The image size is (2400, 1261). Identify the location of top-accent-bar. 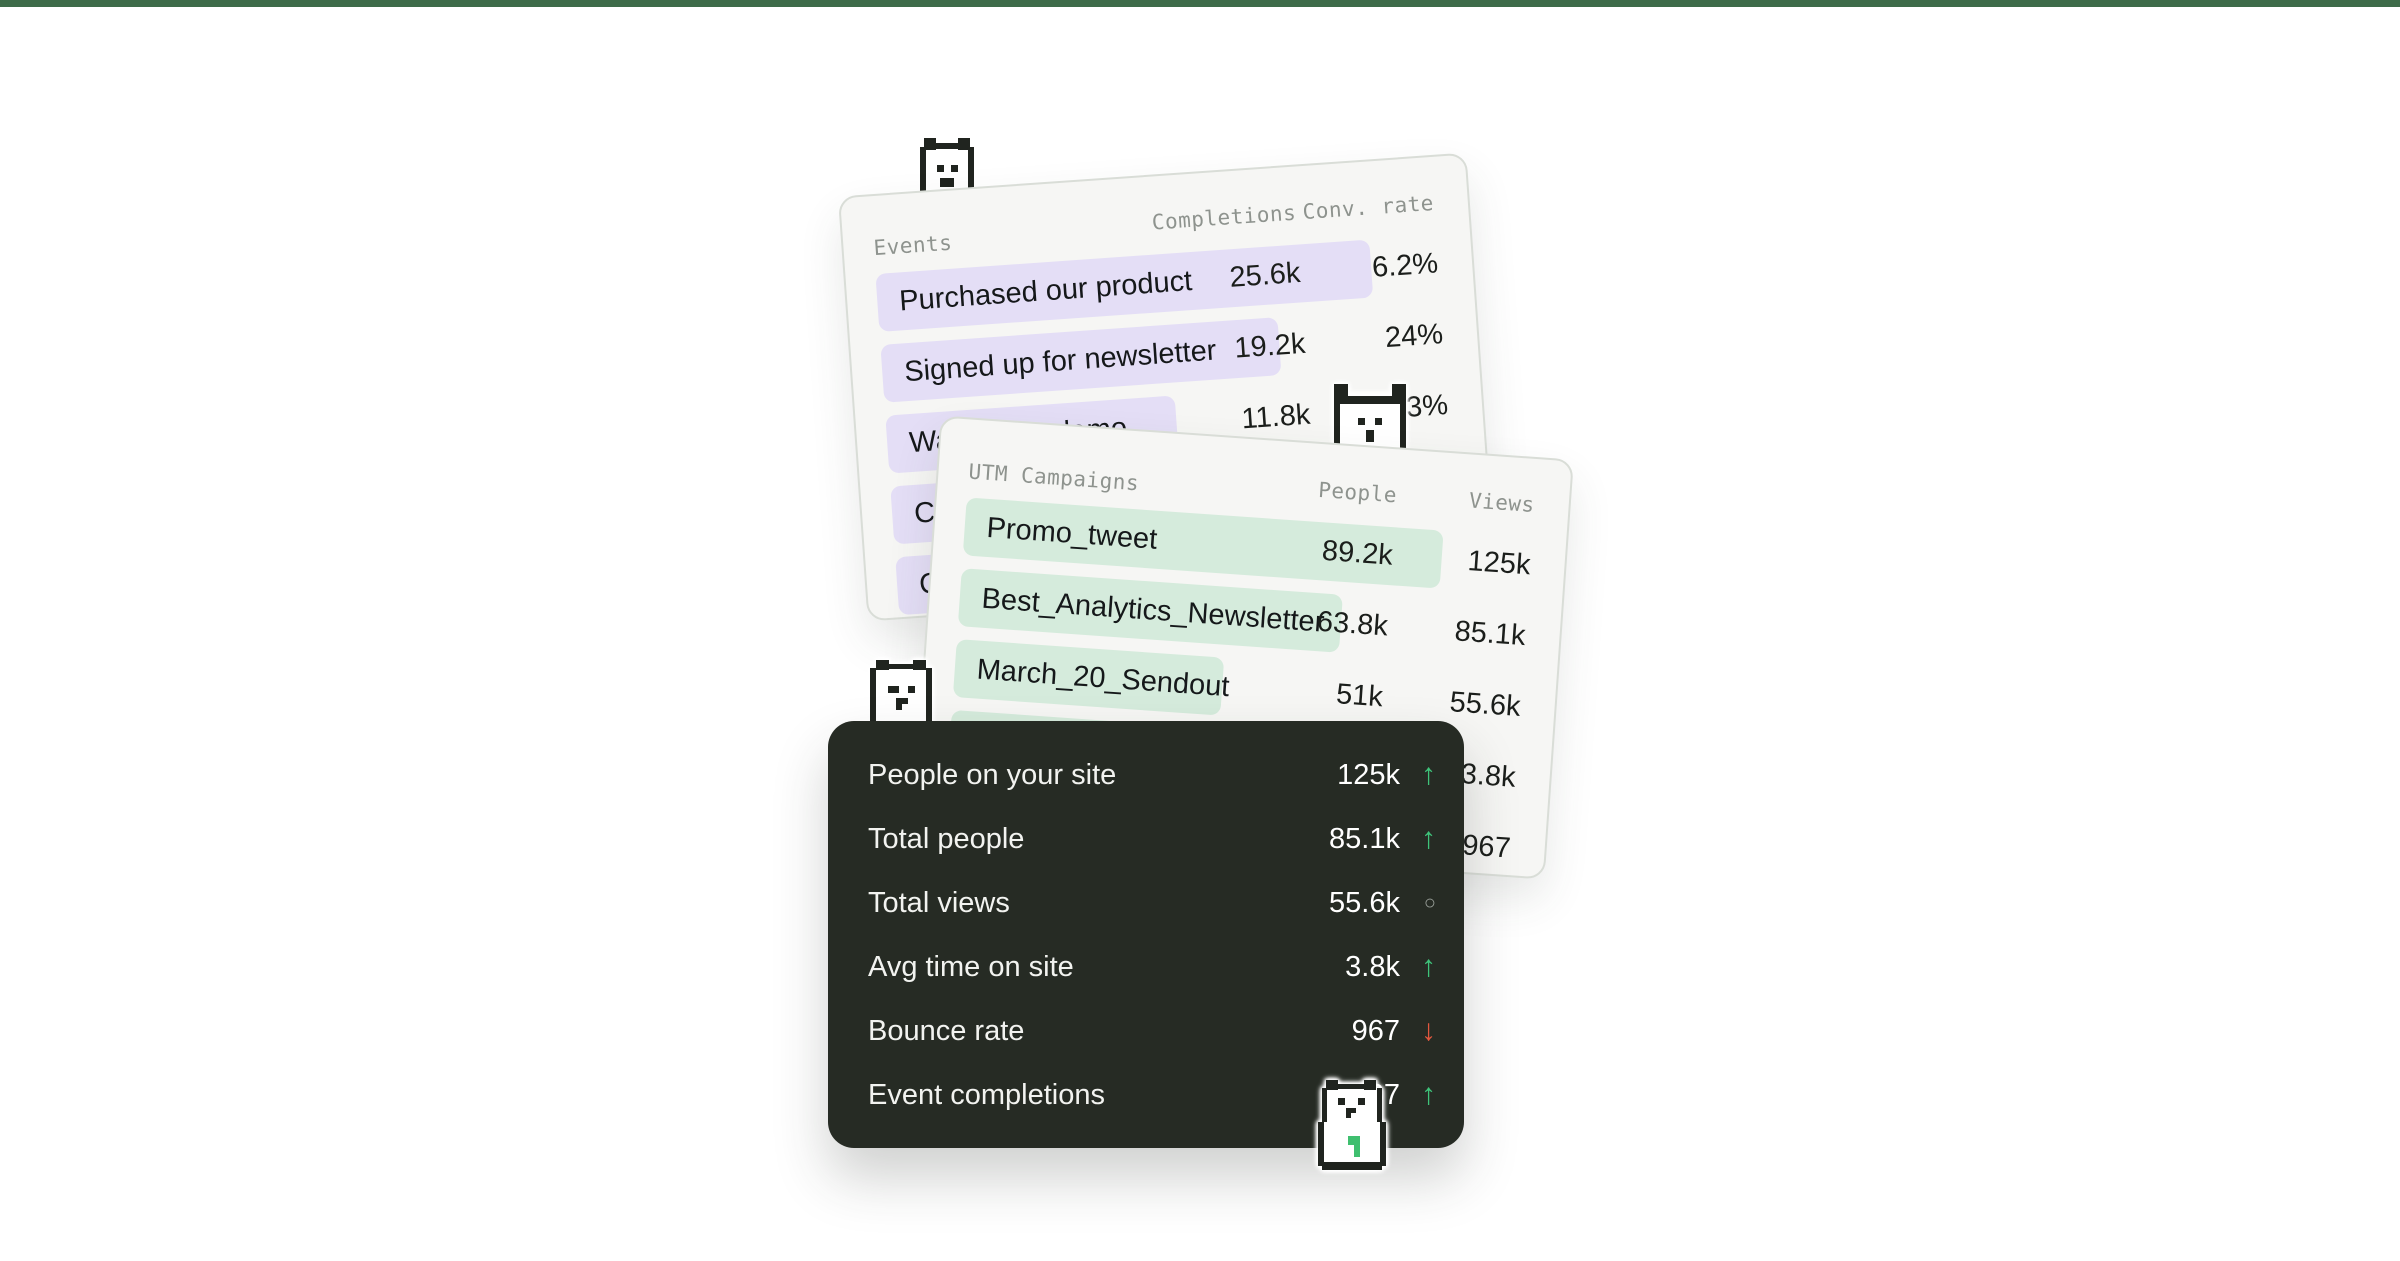
(1200, 3).